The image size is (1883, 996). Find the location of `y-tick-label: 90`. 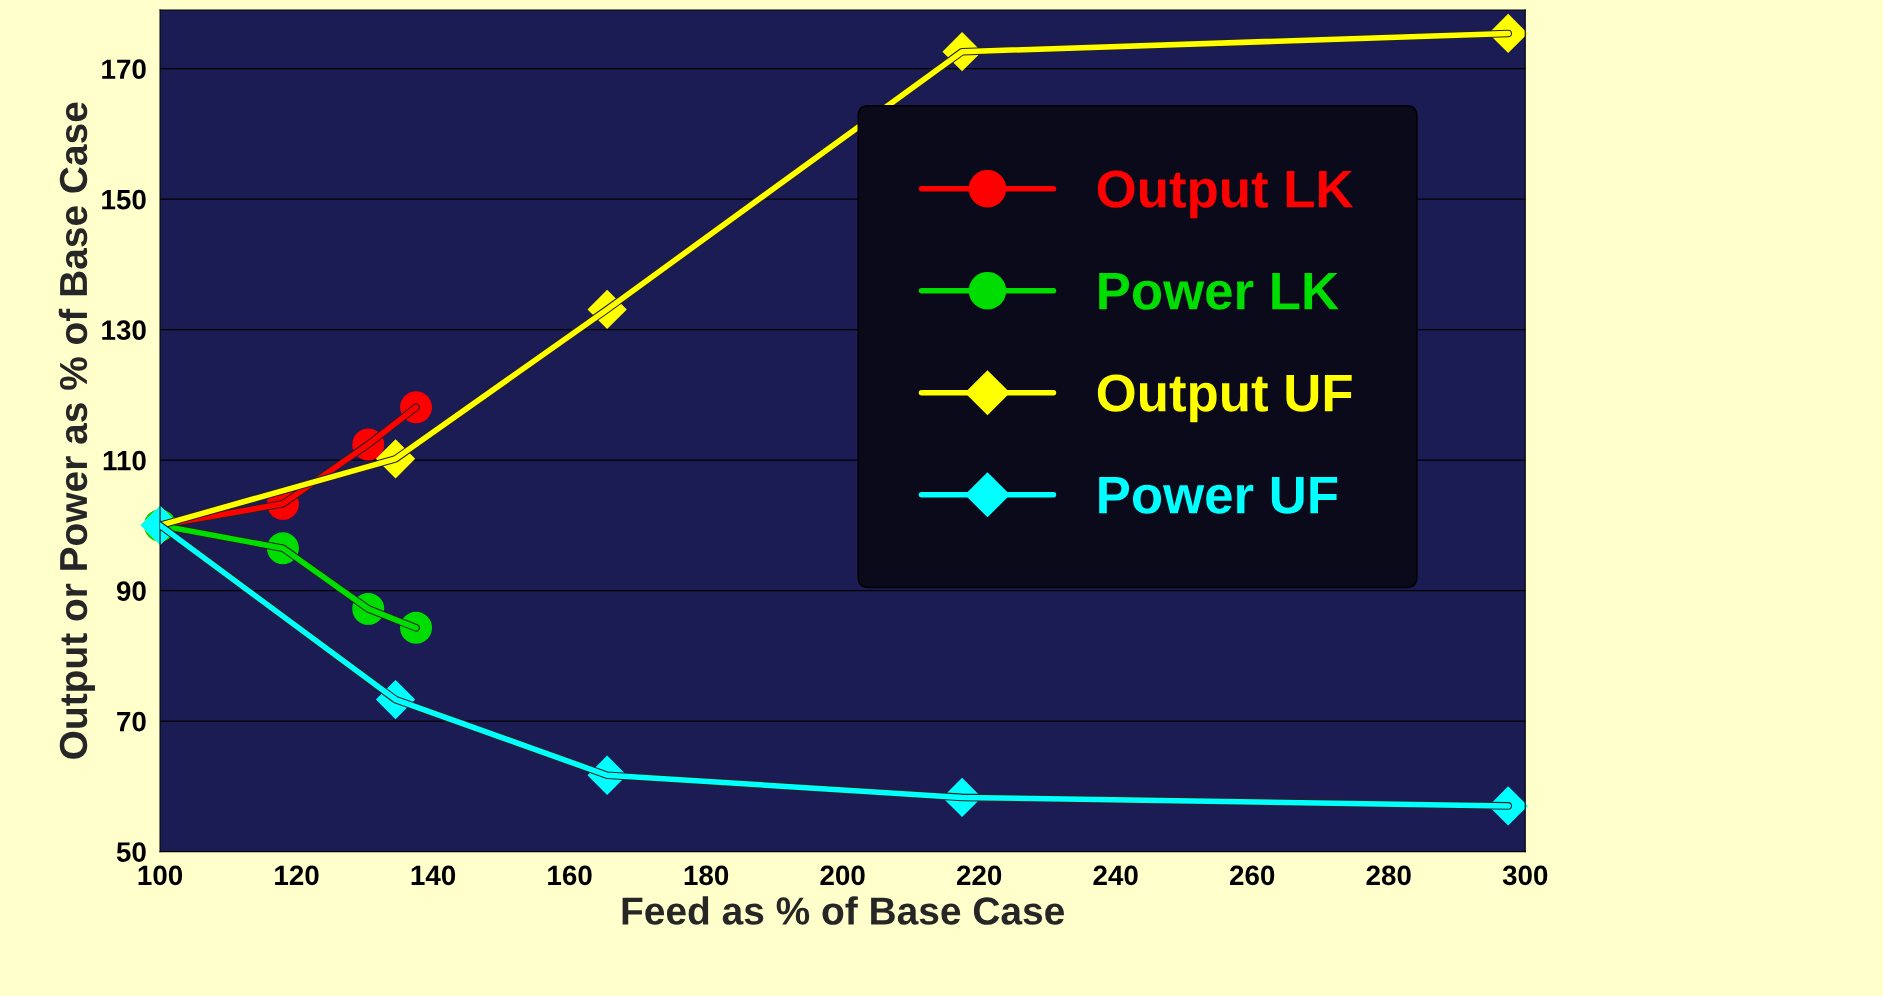

y-tick-label: 90 is located at coordinates (131, 591).